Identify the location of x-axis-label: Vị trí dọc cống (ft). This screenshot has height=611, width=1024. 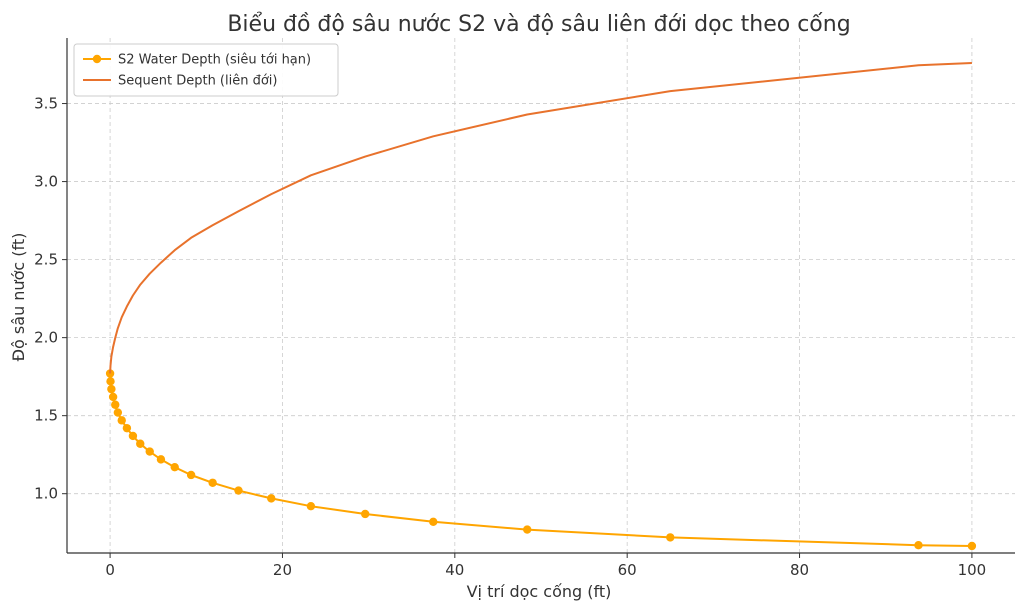
(539, 591).